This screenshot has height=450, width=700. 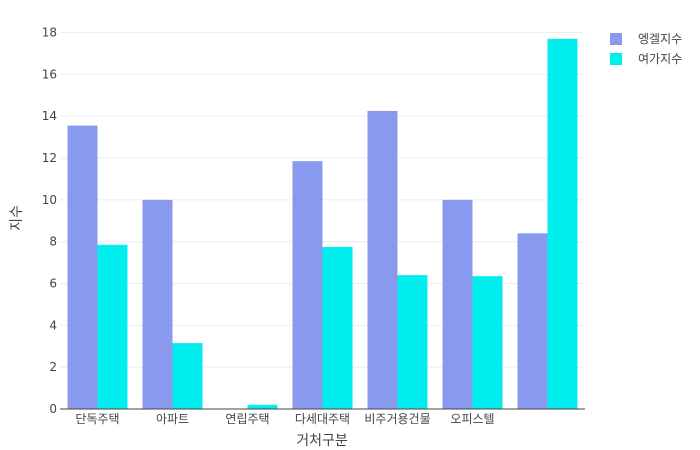 What do you see at coordinates (53, 242) in the screenshot?
I see `y-tick-label: 8` at bounding box center [53, 242].